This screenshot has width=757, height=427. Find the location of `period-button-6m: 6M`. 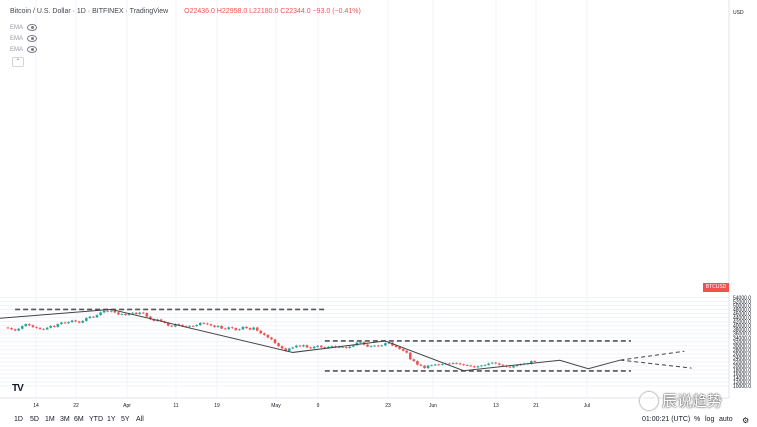

period-button-6m: 6M is located at coordinates (79, 419).